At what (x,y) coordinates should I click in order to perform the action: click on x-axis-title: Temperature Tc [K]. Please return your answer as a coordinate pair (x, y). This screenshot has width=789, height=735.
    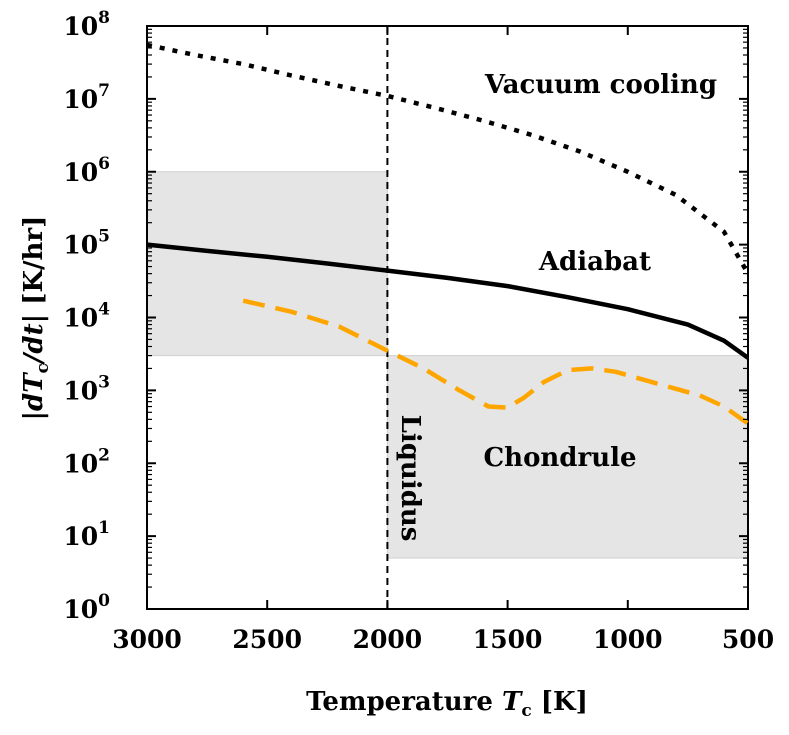
    Looking at the image, I should click on (447, 704).